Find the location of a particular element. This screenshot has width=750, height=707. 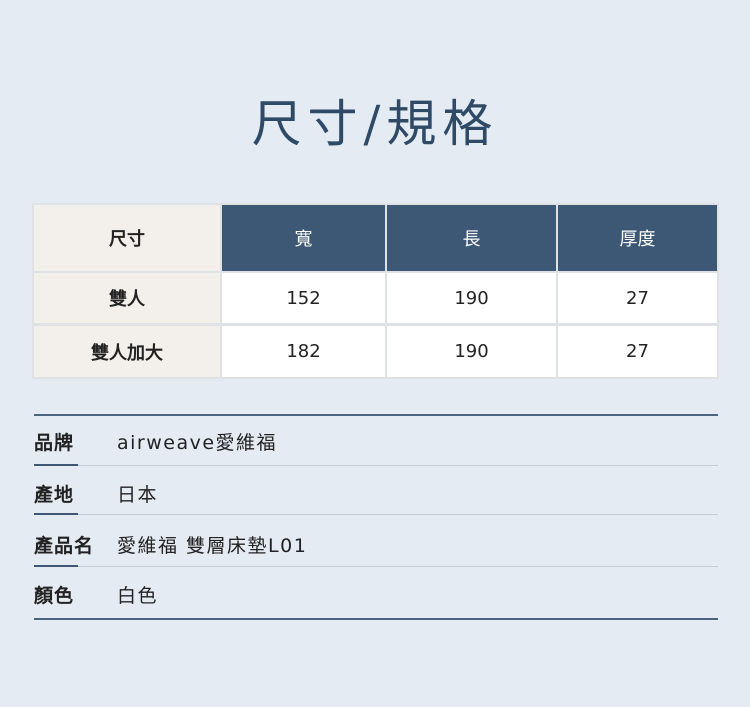

spec-label: 產品名 is located at coordinates (64, 546).